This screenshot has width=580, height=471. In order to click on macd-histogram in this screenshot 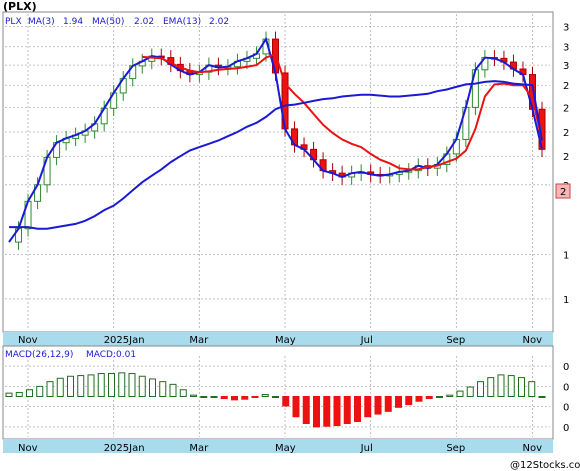, I will do `click(275, 400)`.